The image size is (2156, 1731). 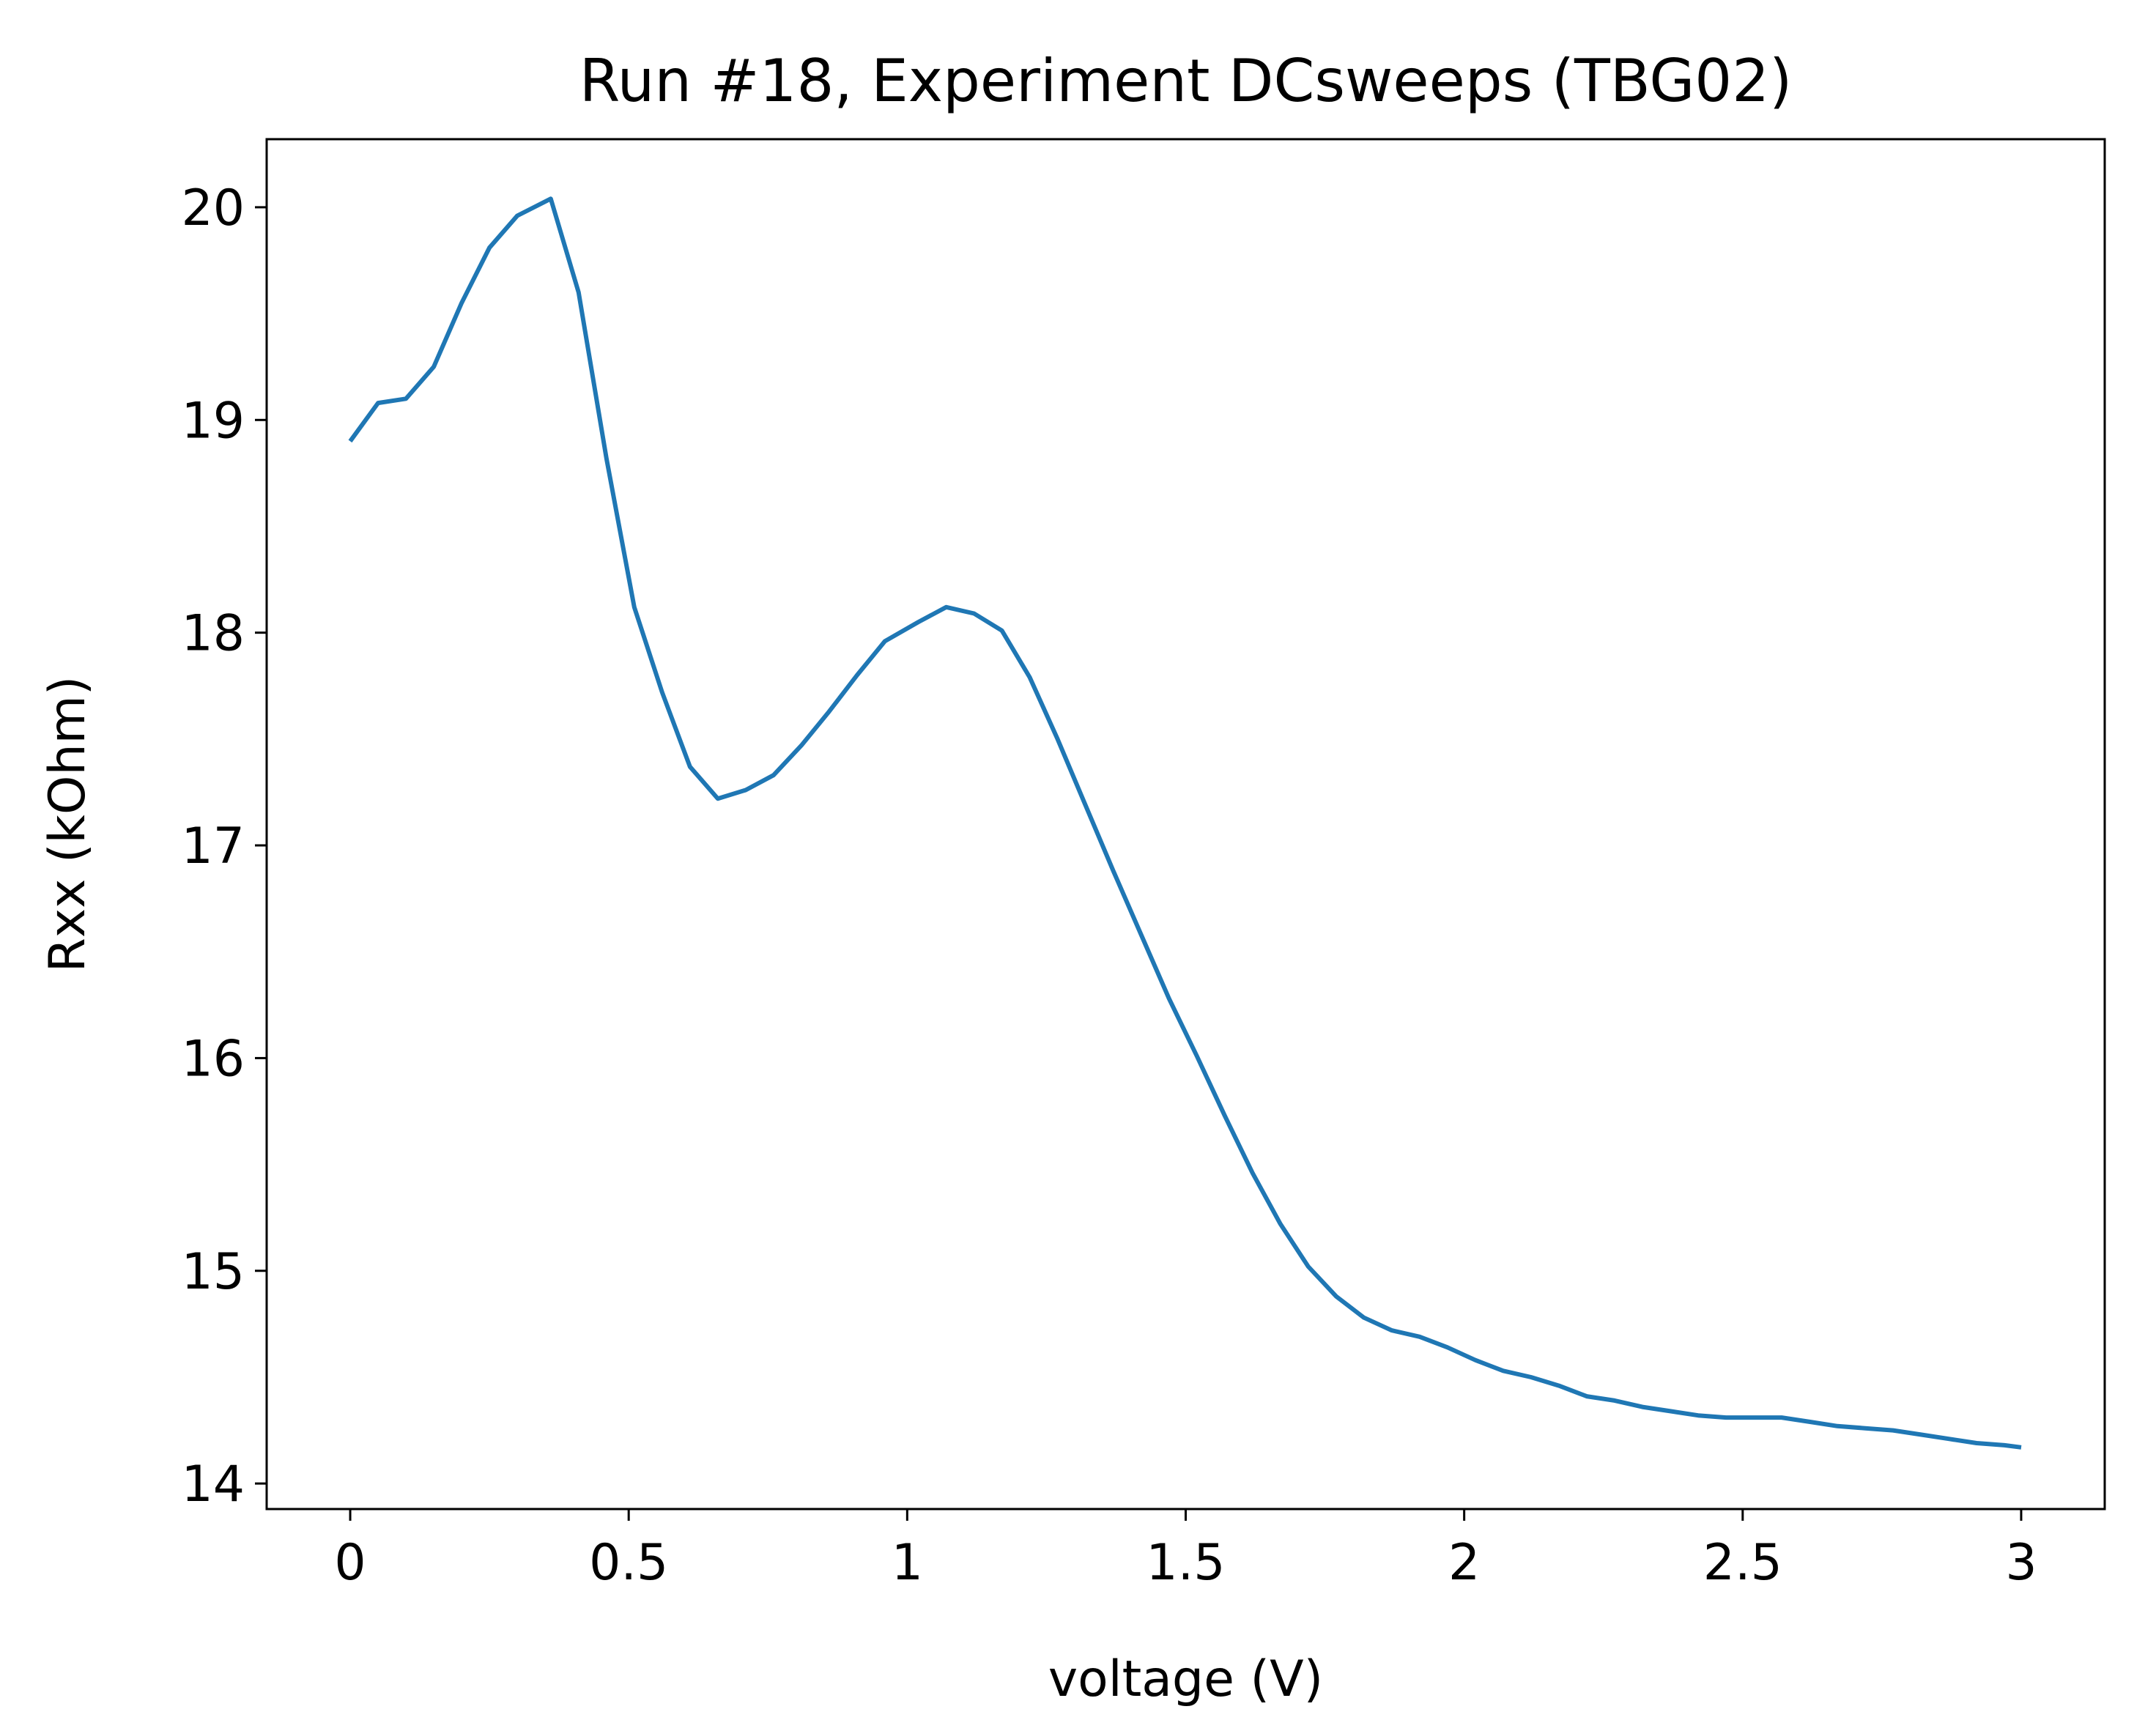 What do you see at coordinates (1185, 1563) in the screenshot?
I see `x-tick-label: 1.5` at bounding box center [1185, 1563].